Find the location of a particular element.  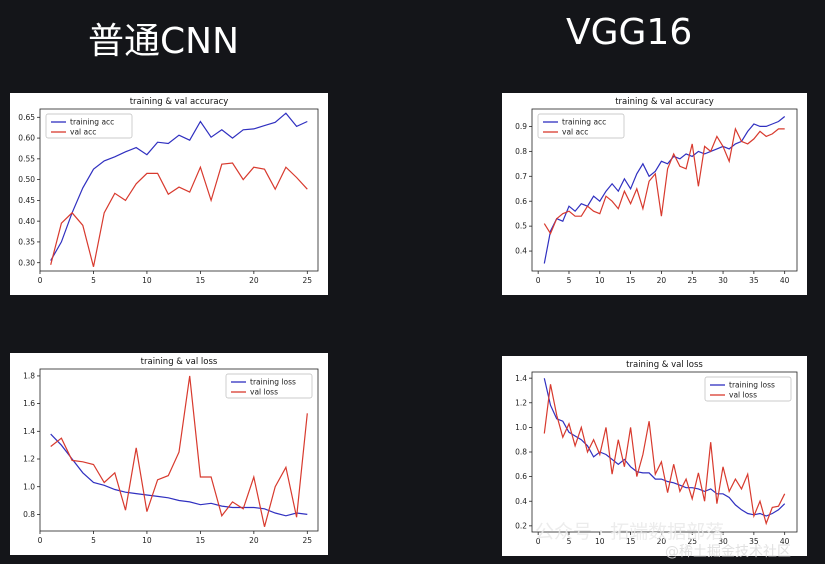

y-tick-label: 0.65 is located at coordinates (26, 117).